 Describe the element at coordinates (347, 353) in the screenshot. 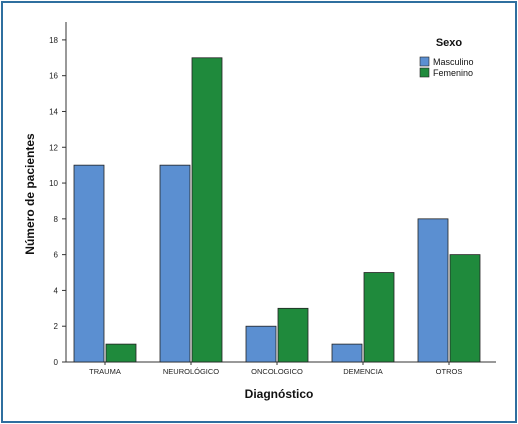

I see `bar-masculino-demencia` at that location.